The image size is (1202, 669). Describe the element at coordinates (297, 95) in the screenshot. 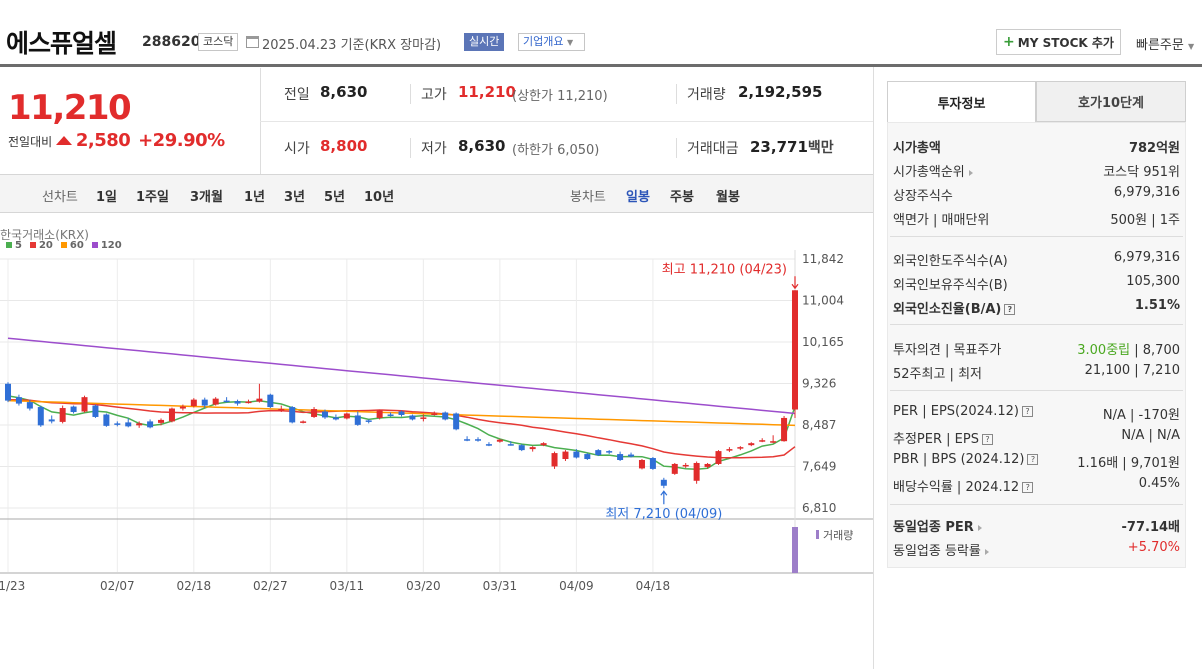

I see `prev-label: 전일` at that location.